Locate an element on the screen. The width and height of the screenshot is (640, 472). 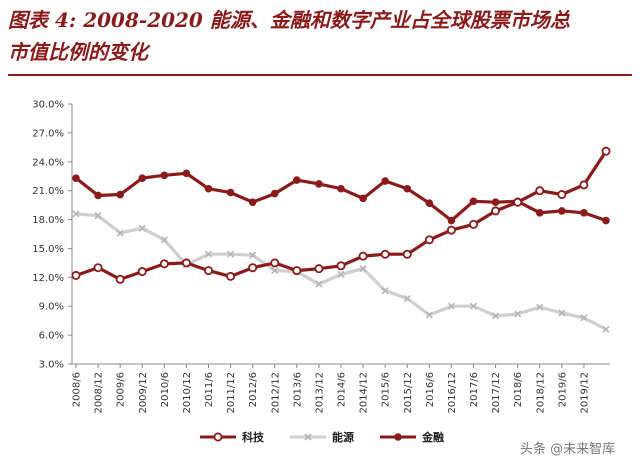
x-tick-label: 2011/12 is located at coordinates (231, 393).